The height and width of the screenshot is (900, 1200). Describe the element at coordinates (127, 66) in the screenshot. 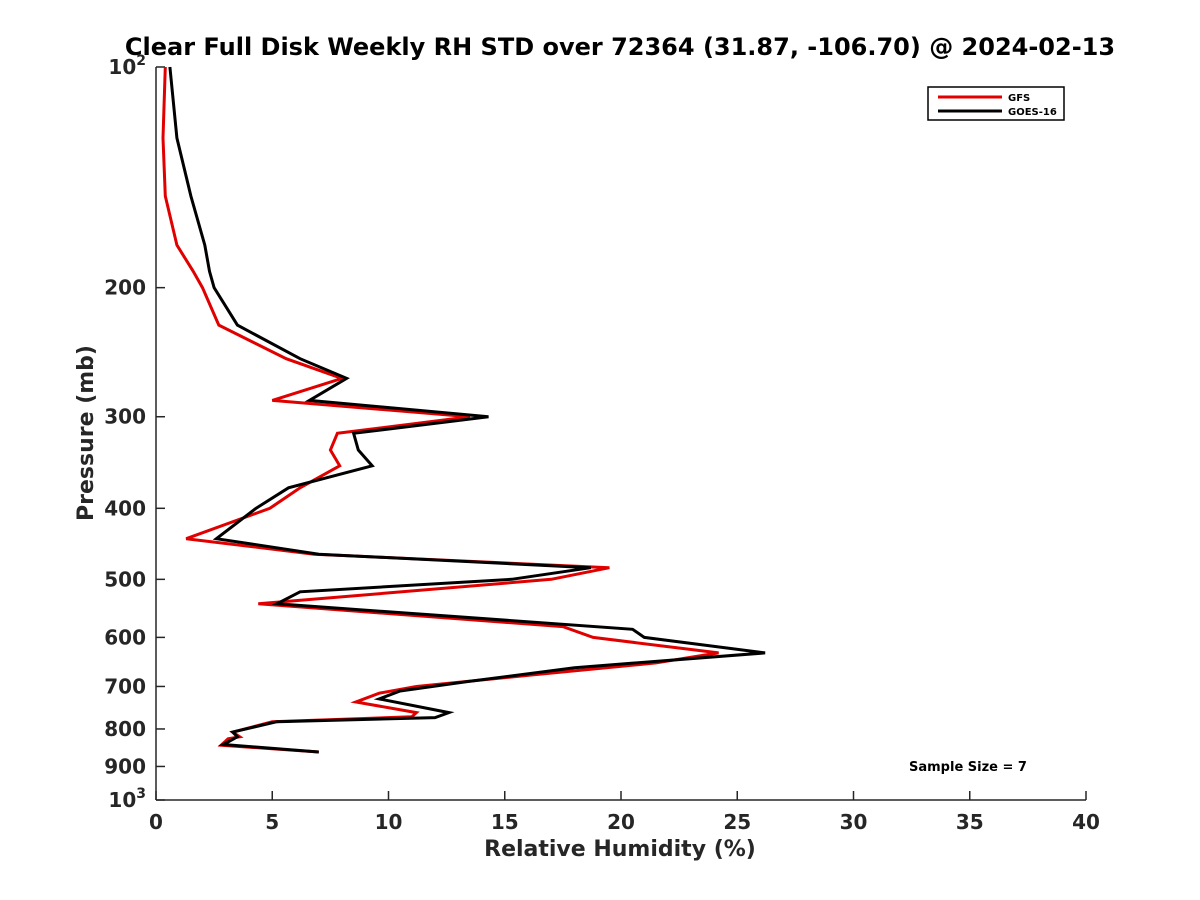

I see `y-tick-label: 10²` at that location.